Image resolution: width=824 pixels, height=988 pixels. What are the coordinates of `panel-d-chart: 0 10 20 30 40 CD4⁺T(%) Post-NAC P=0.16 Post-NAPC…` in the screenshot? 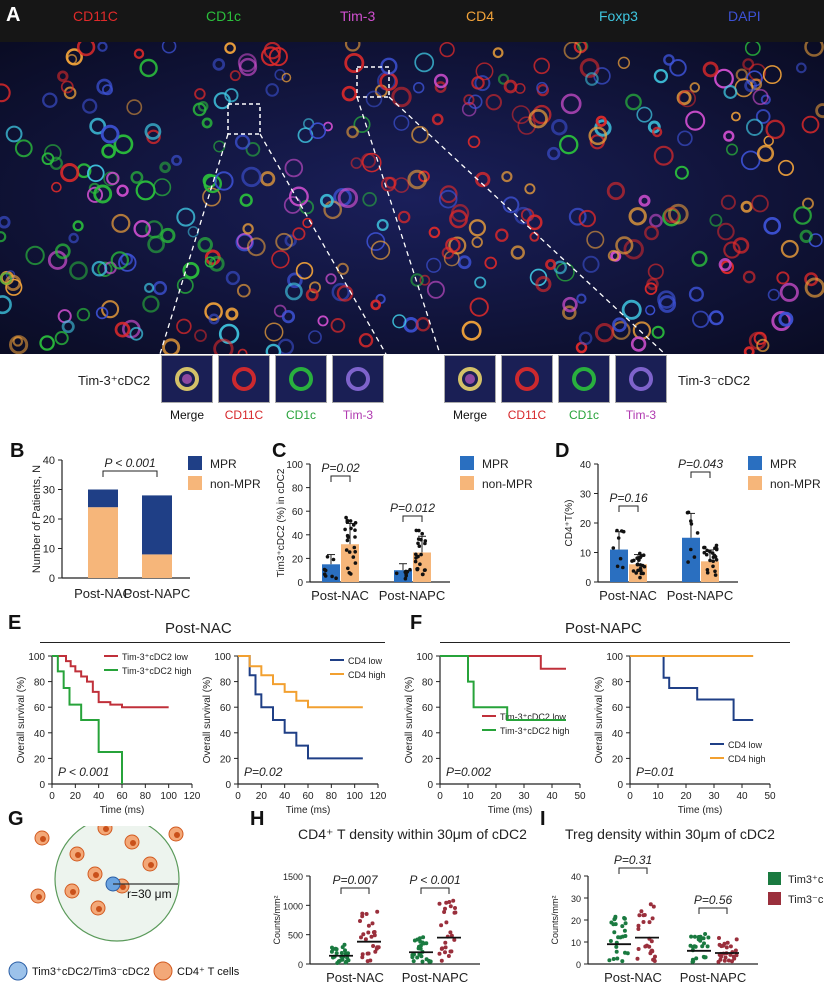 It's located at (692, 529).